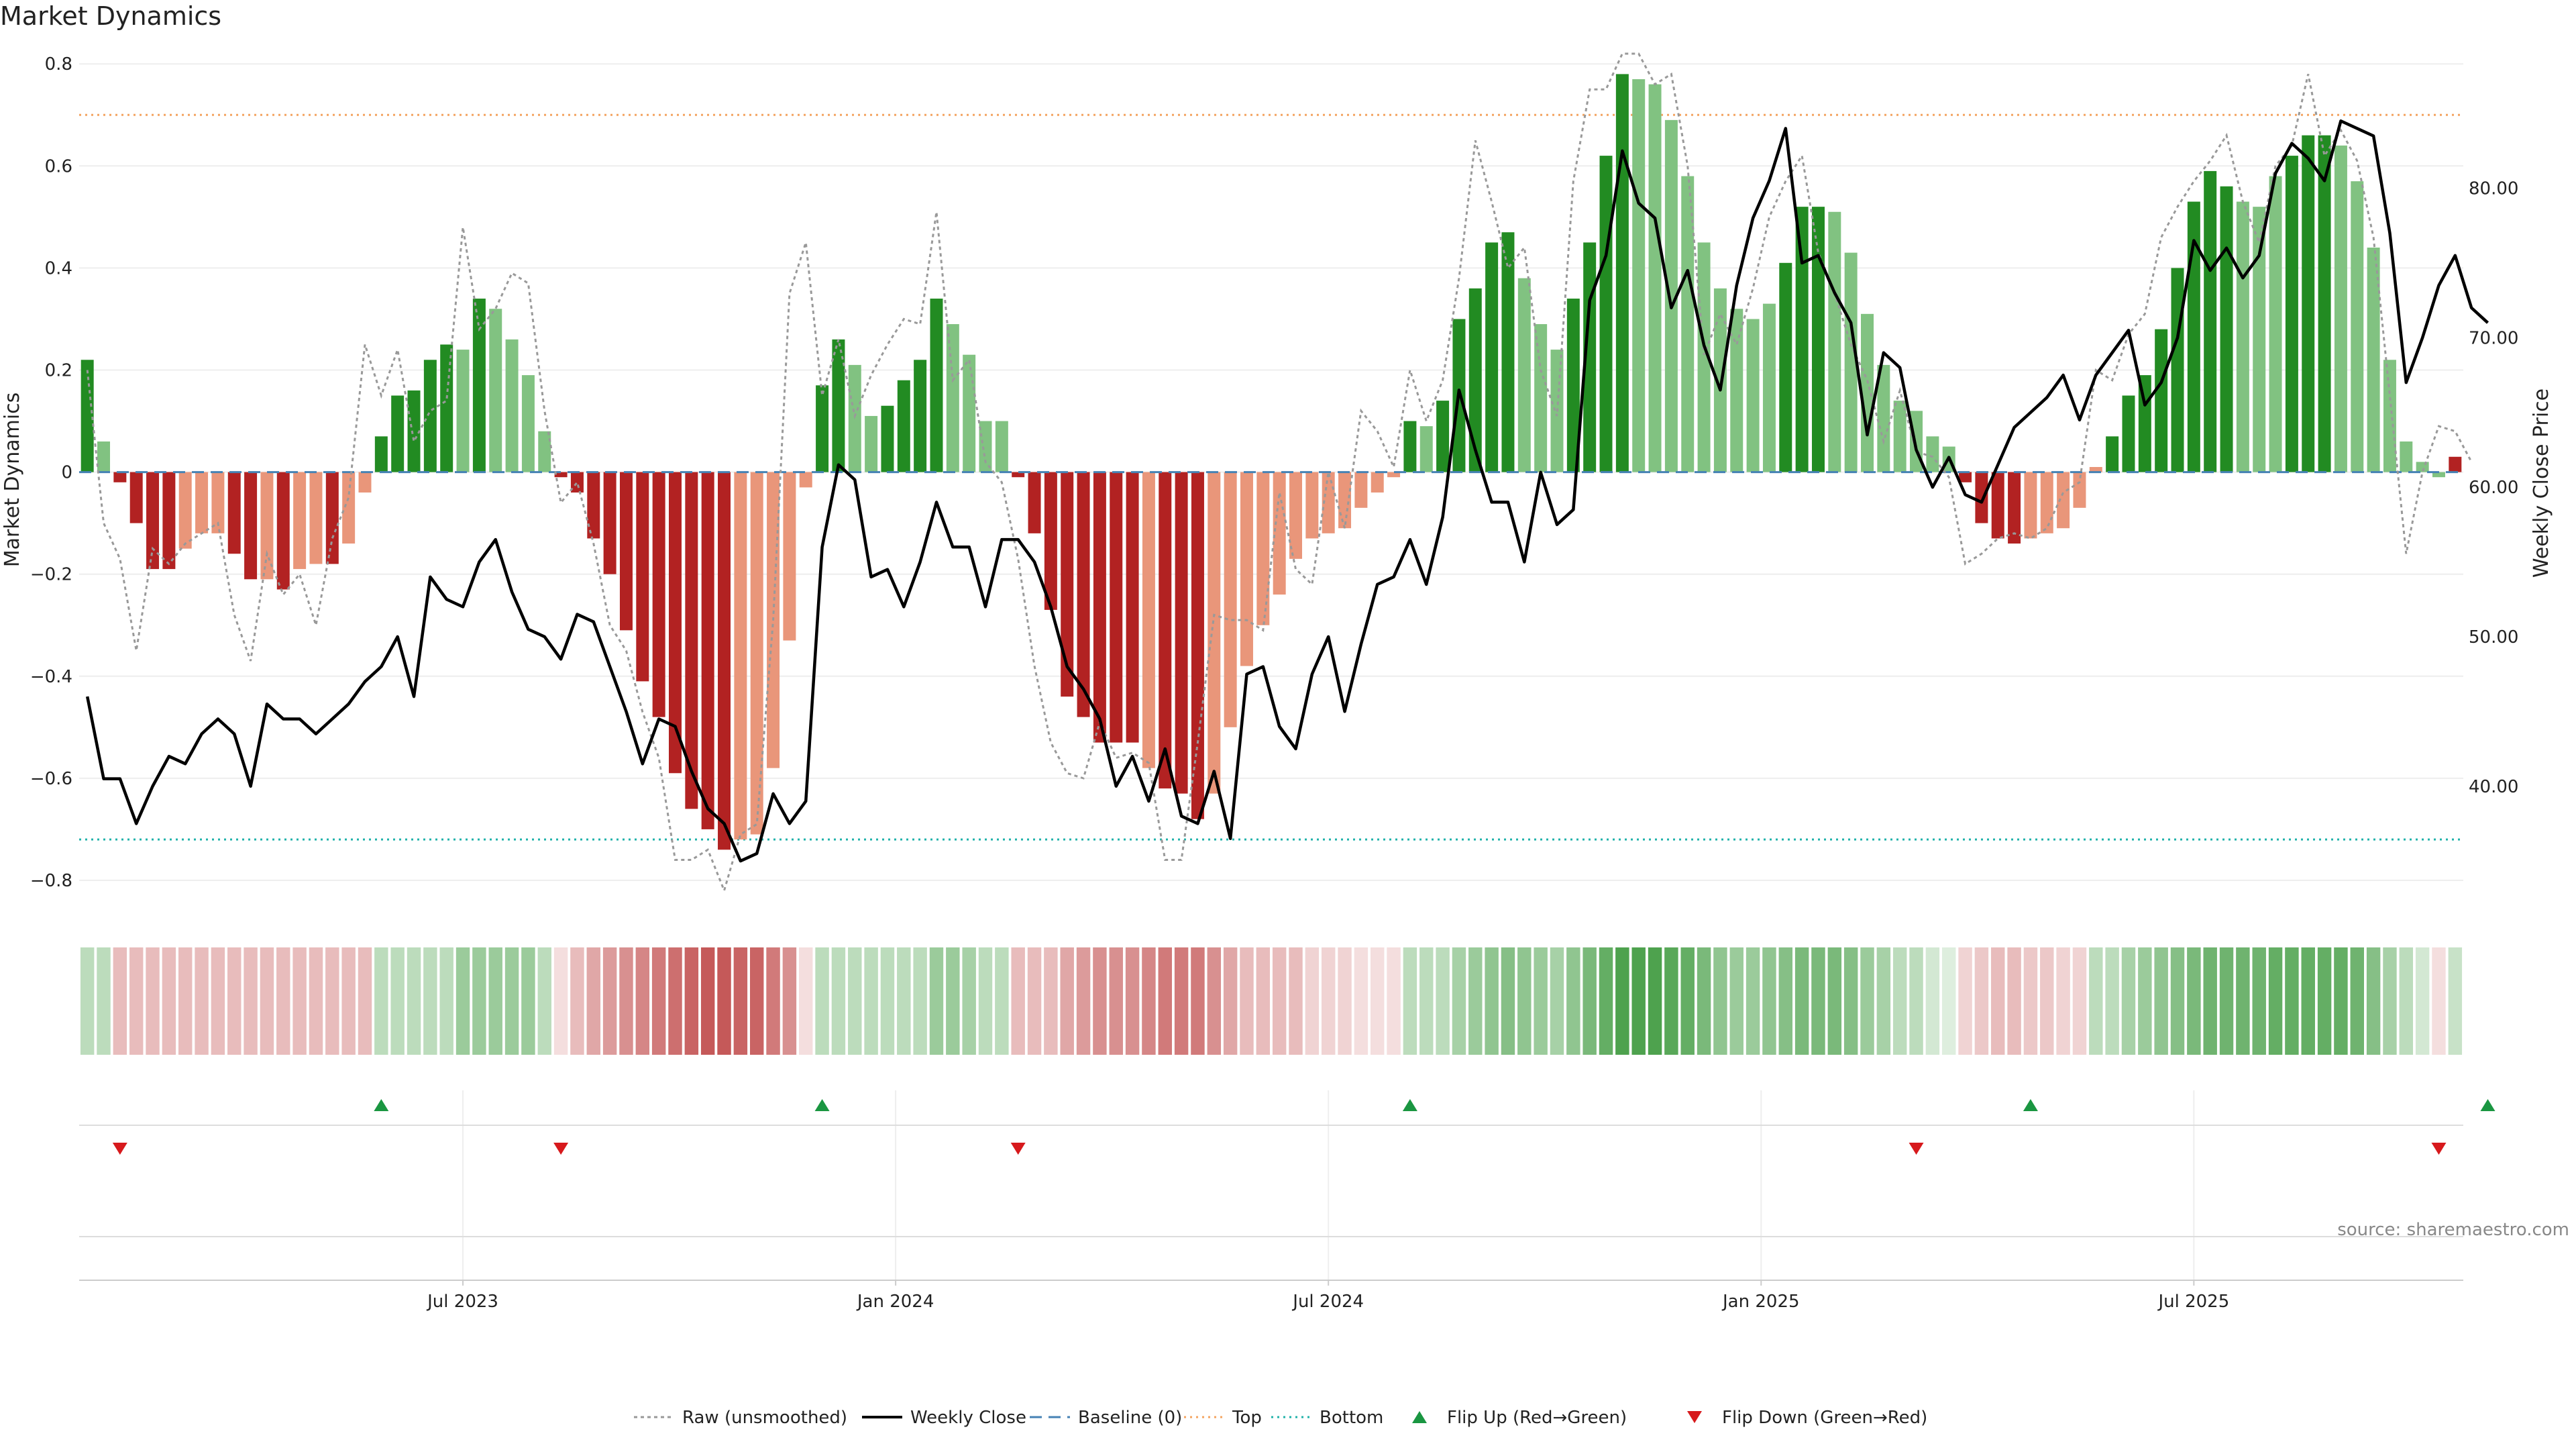 The height and width of the screenshot is (1452, 2576). Describe the element at coordinates (1916, 1149) in the screenshot. I see `flip-down-marker` at that location.